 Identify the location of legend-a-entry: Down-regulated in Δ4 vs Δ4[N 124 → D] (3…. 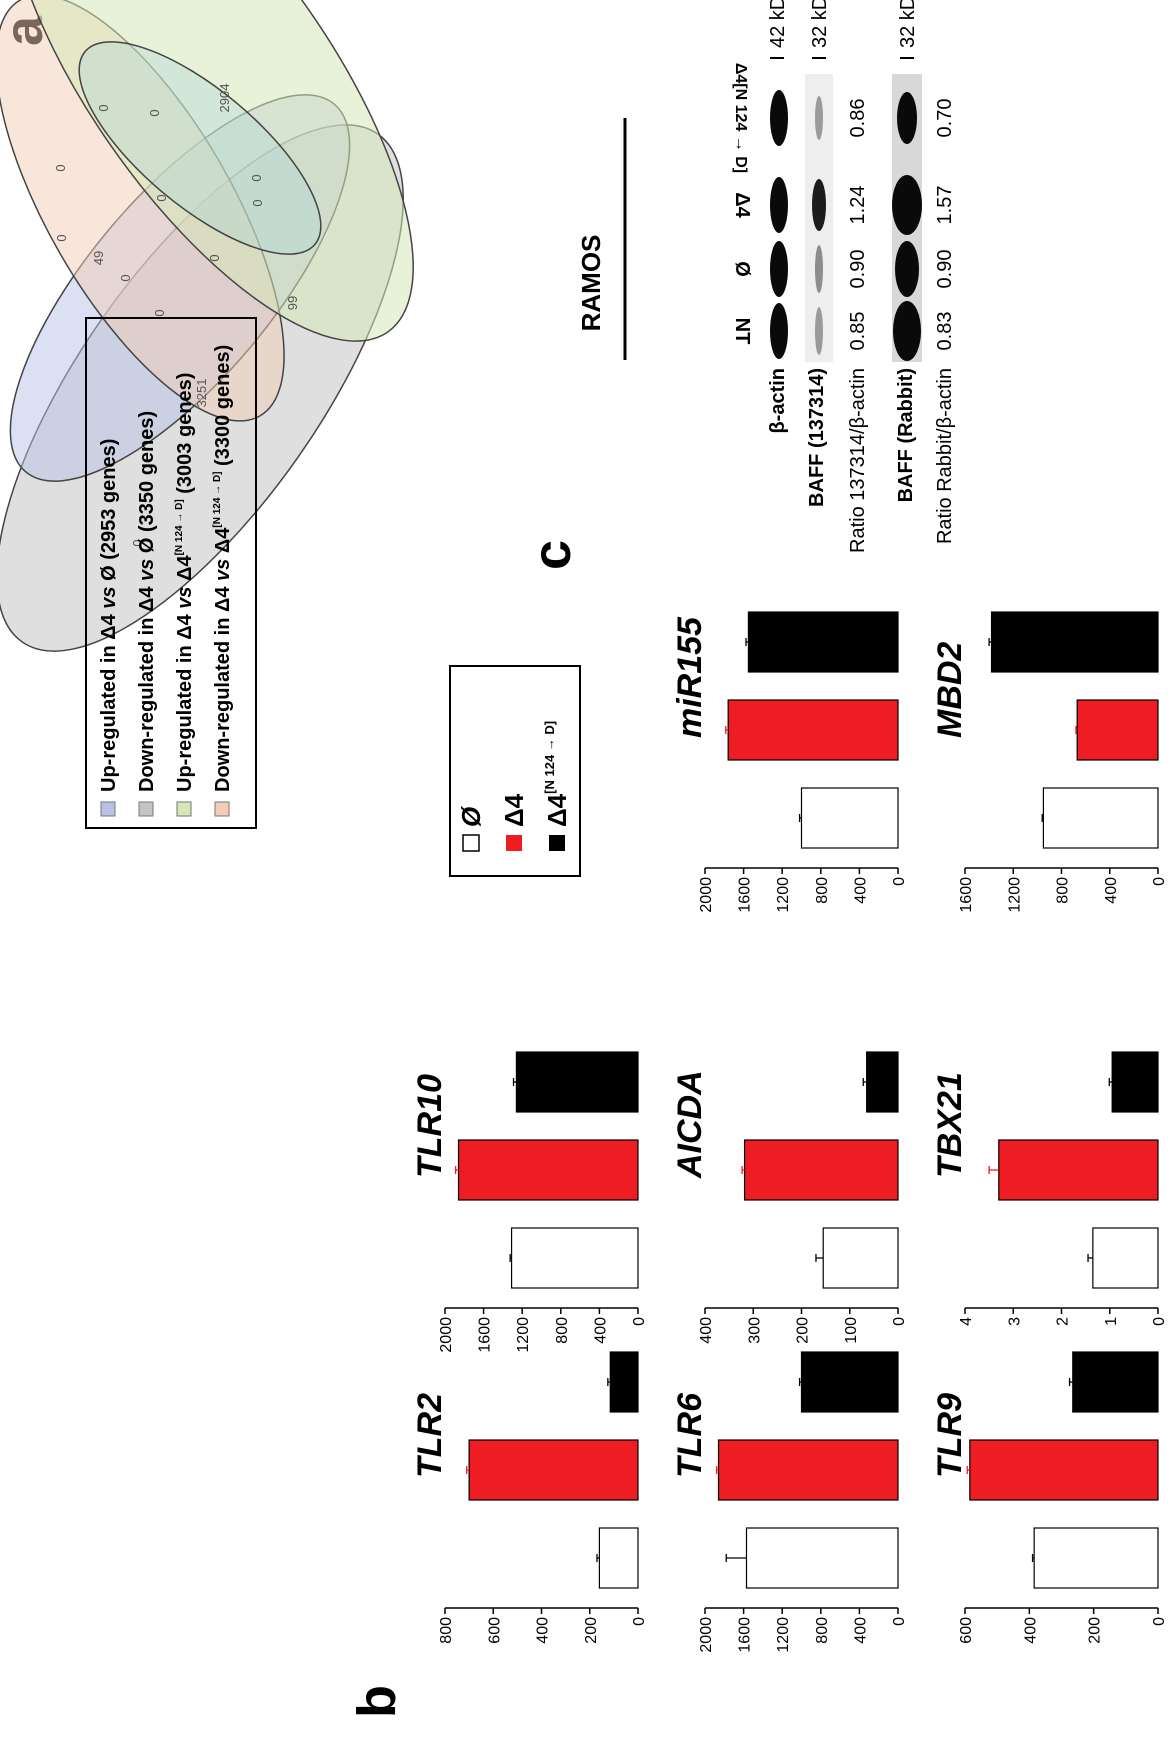
(223, 568).